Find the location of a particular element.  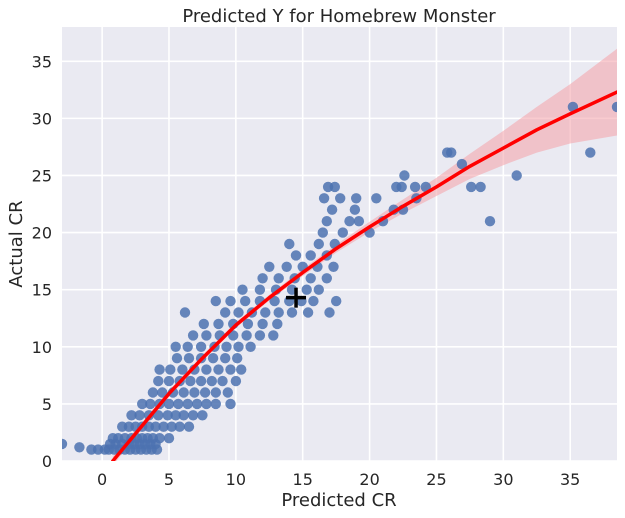

y-tick-label: 25 is located at coordinates (42, 175).